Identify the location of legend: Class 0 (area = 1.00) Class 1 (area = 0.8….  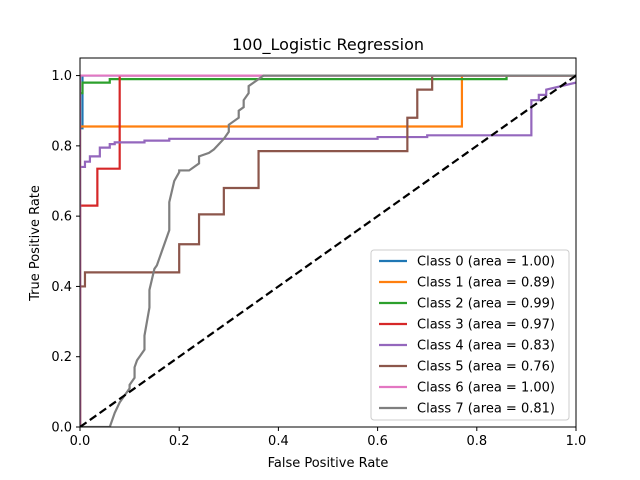
(470, 335).